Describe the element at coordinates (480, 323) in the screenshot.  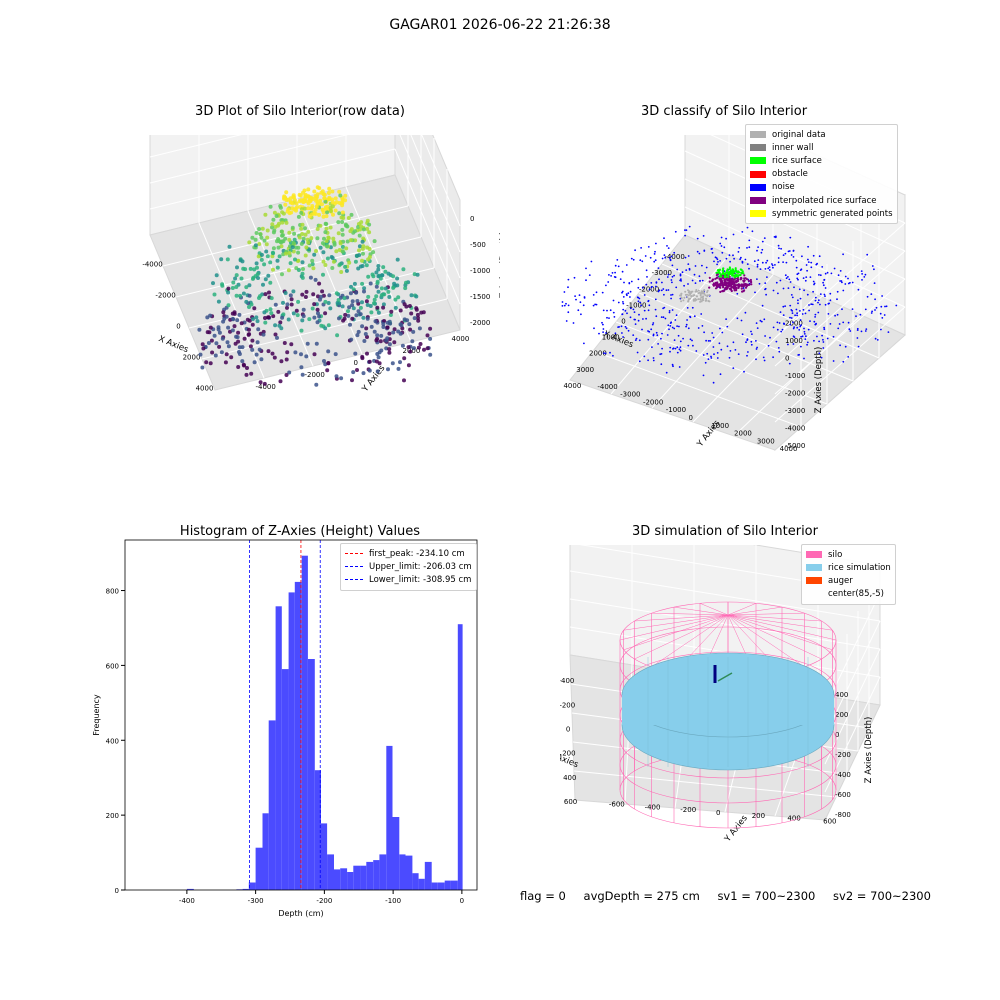
I see `z-tick-label: -2000` at that location.